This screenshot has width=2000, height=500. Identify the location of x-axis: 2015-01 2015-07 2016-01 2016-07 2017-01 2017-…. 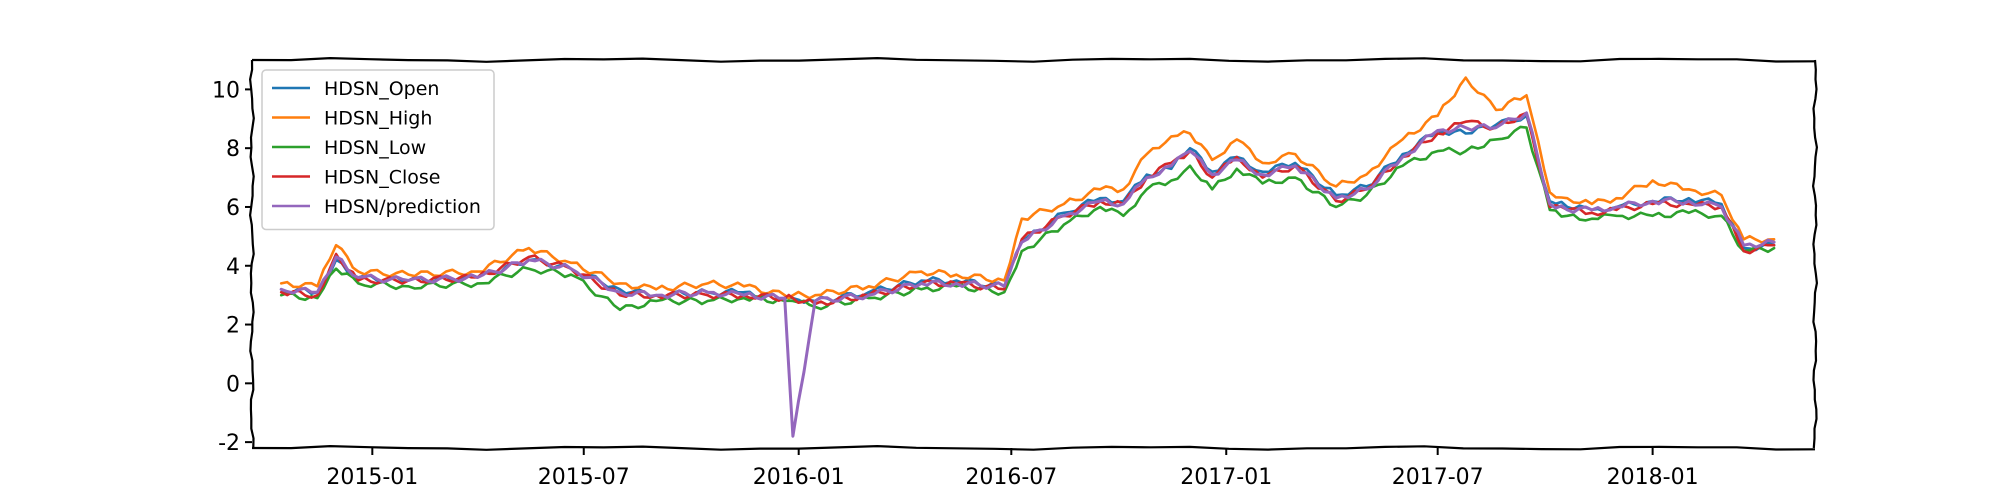
(1012, 469).